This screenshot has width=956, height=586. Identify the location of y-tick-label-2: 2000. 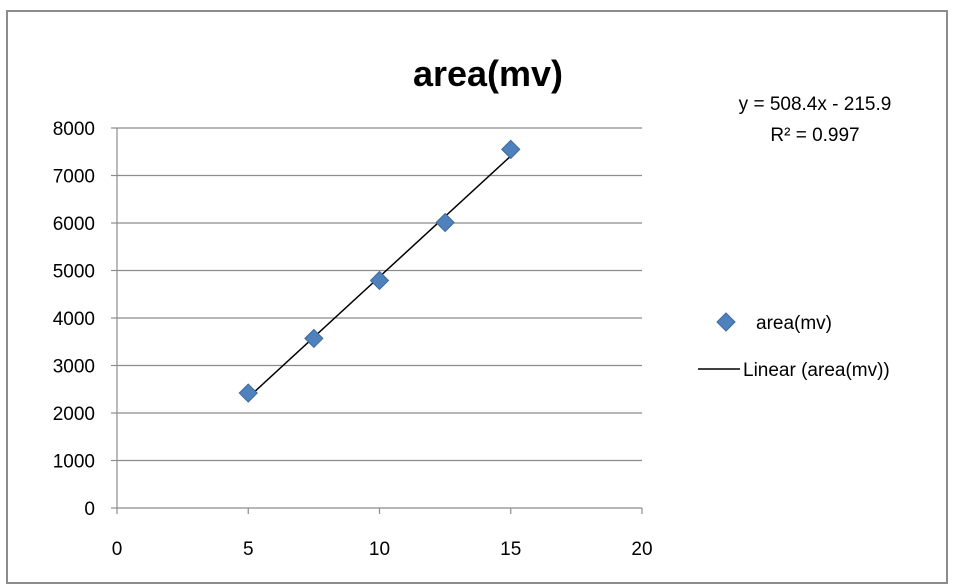
(74, 414).